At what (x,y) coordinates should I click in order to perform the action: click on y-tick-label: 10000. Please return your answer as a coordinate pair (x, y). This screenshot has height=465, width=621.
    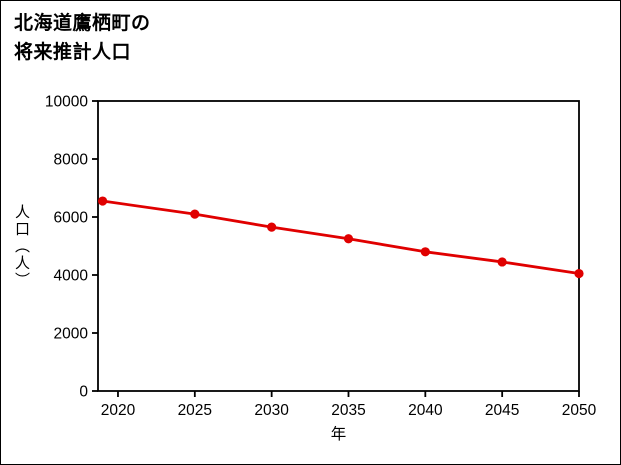
    Looking at the image, I should click on (66, 102).